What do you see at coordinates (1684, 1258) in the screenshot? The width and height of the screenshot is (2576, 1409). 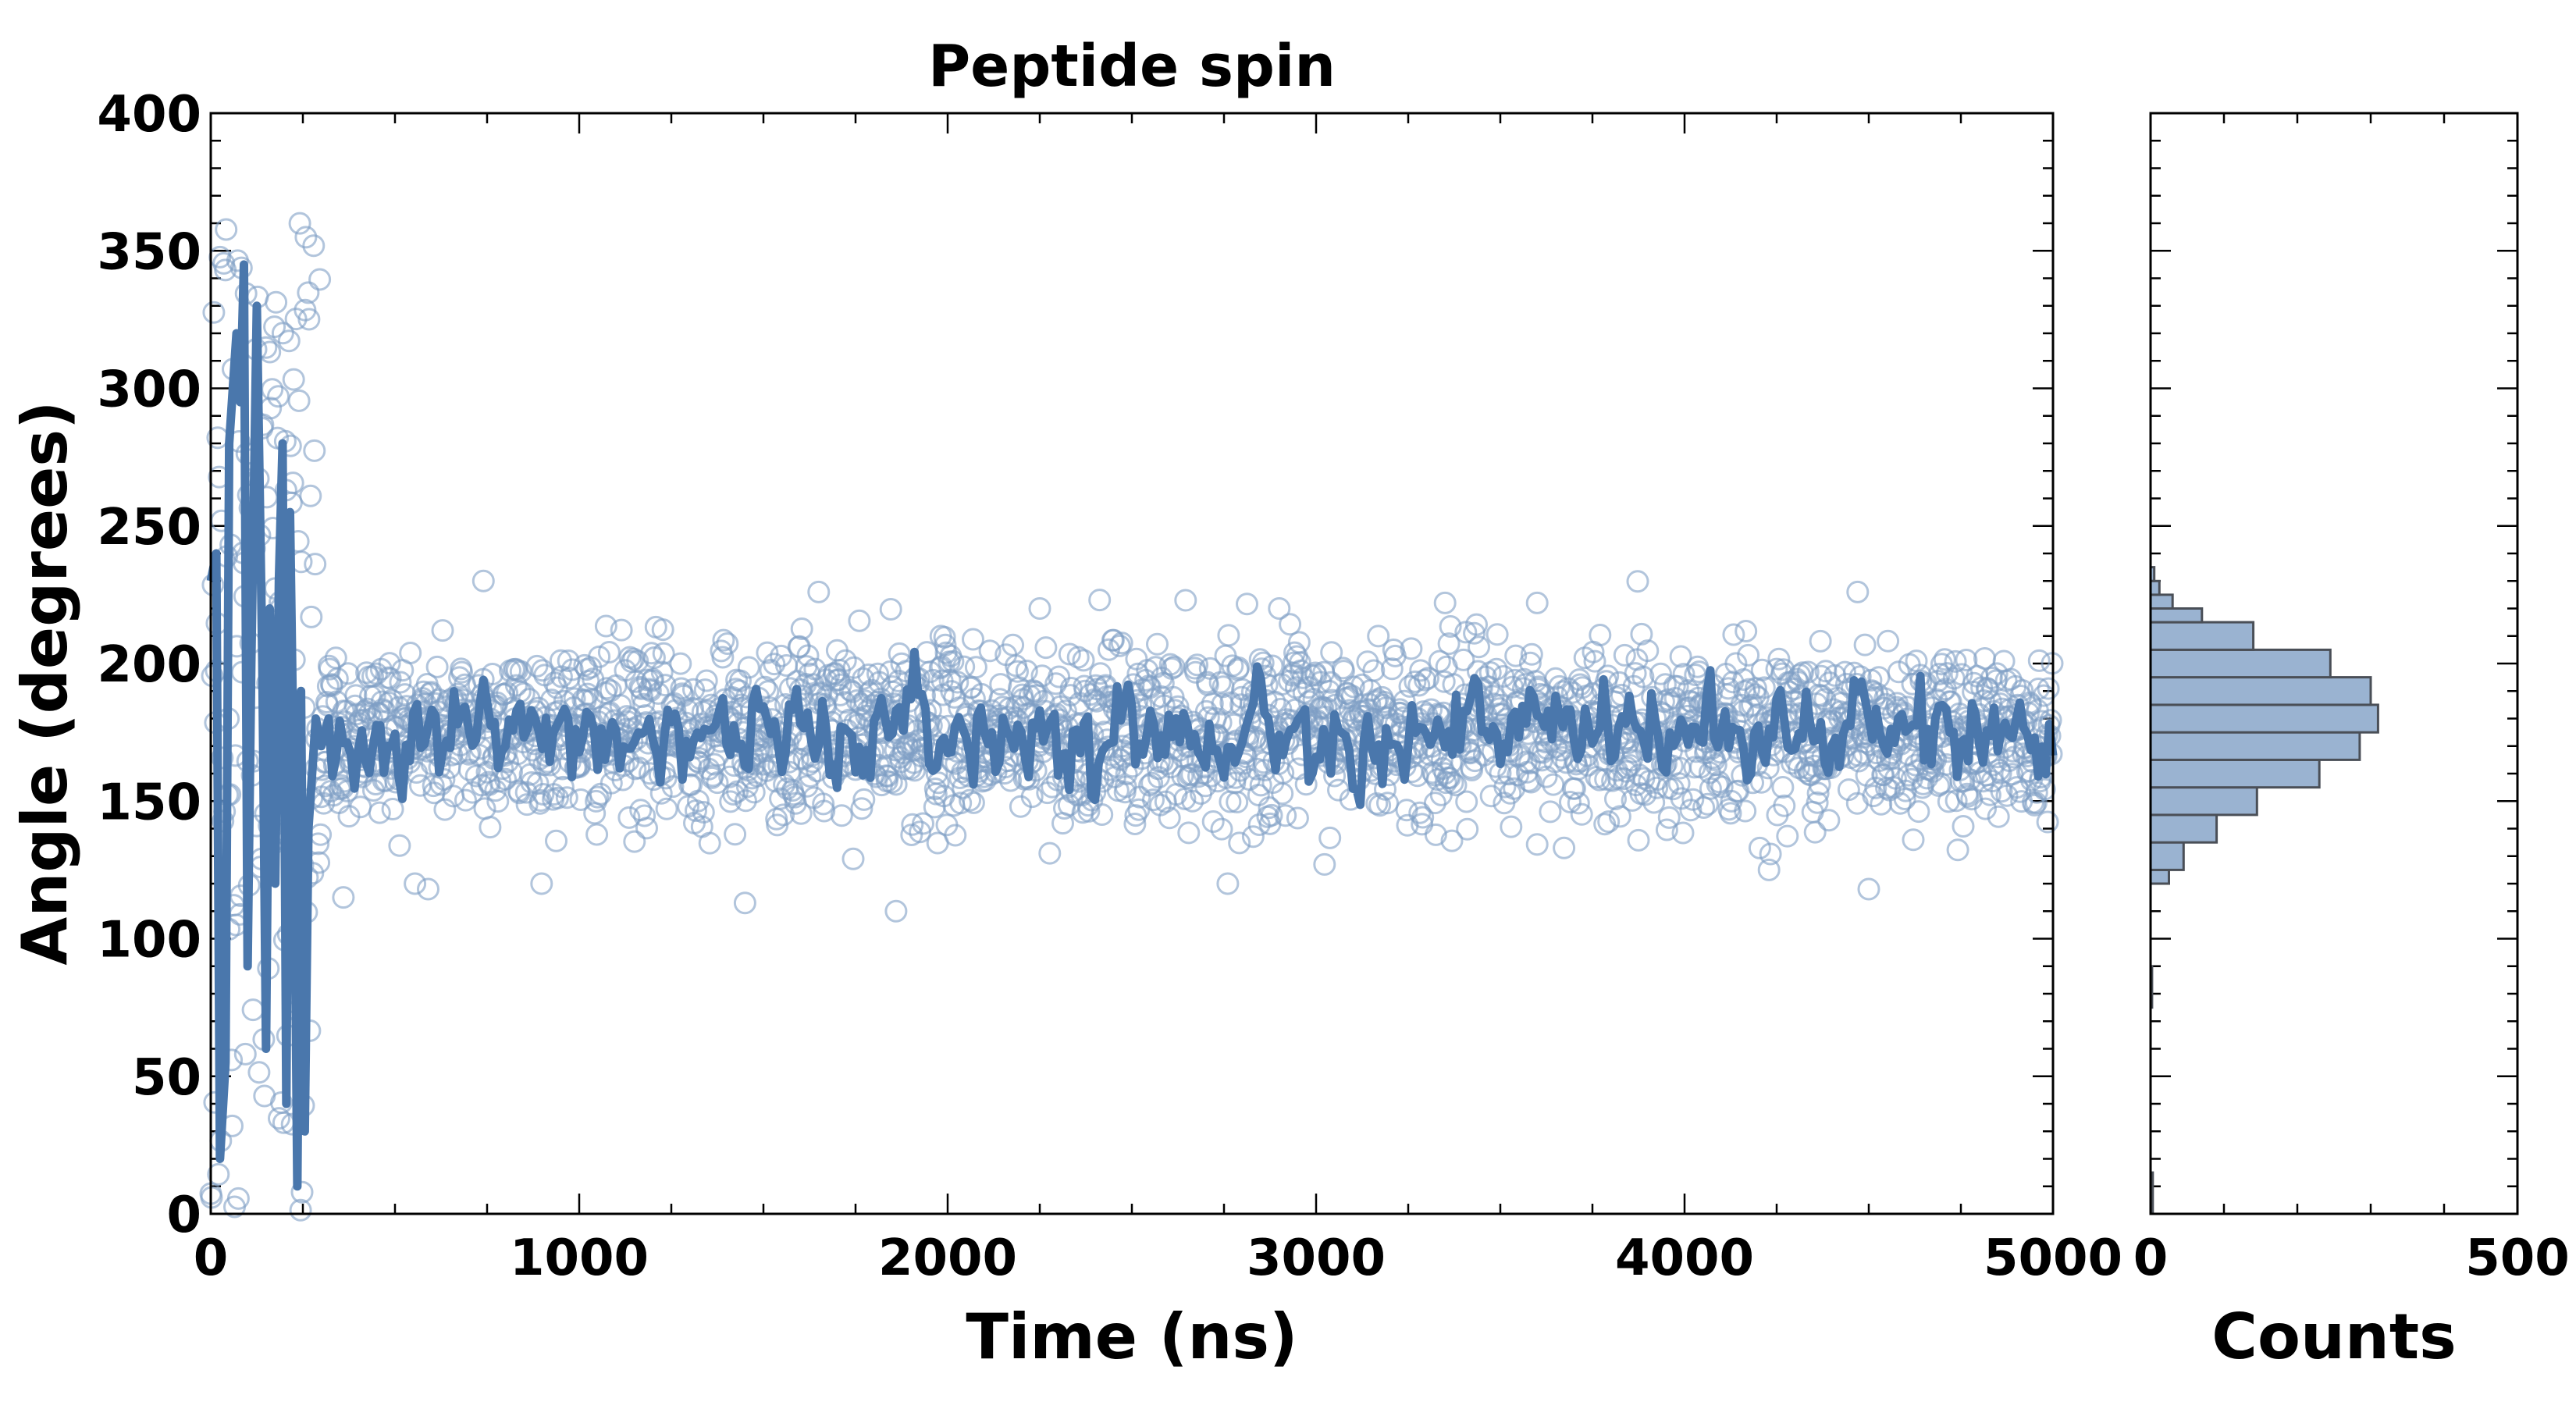 I see `x-tick-label: 4000` at bounding box center [1684, 1258].